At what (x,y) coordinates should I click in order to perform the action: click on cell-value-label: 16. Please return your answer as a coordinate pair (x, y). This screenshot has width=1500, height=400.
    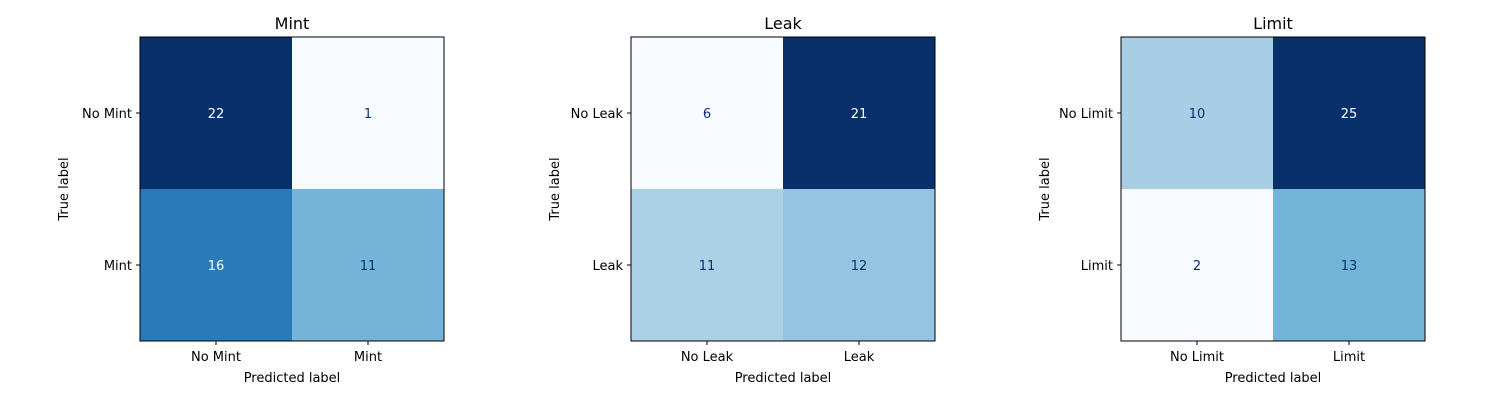
    Looking at the image, I should click on (216, 266).